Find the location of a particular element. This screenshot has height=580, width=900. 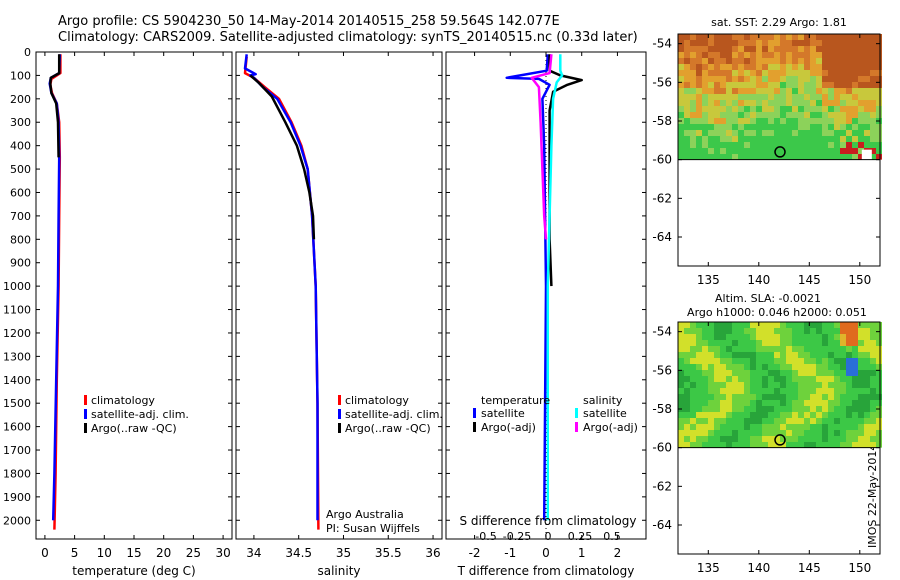

map-x-tick-label: 140 is located at coordinates (758, 568).